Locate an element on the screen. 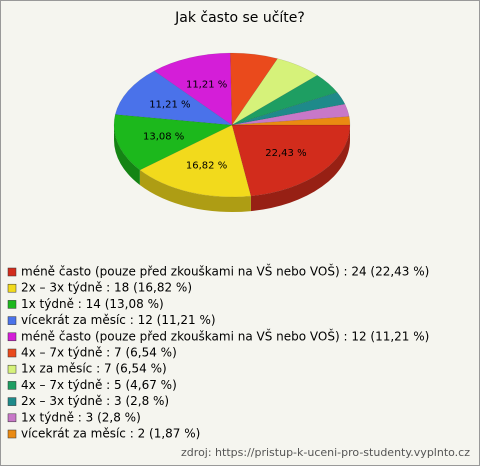 Image resolution: width=480 pixels, height=466 pixels. legend-label: 4x – 7x týdně : 7 (6,54 %) is located at coordinates (99, 353).